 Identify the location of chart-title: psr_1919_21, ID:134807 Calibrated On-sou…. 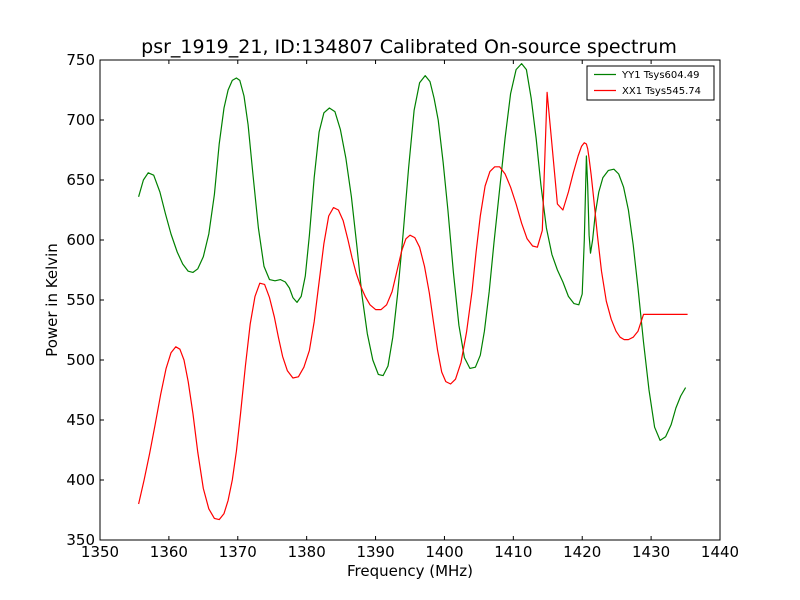
(409, 47).